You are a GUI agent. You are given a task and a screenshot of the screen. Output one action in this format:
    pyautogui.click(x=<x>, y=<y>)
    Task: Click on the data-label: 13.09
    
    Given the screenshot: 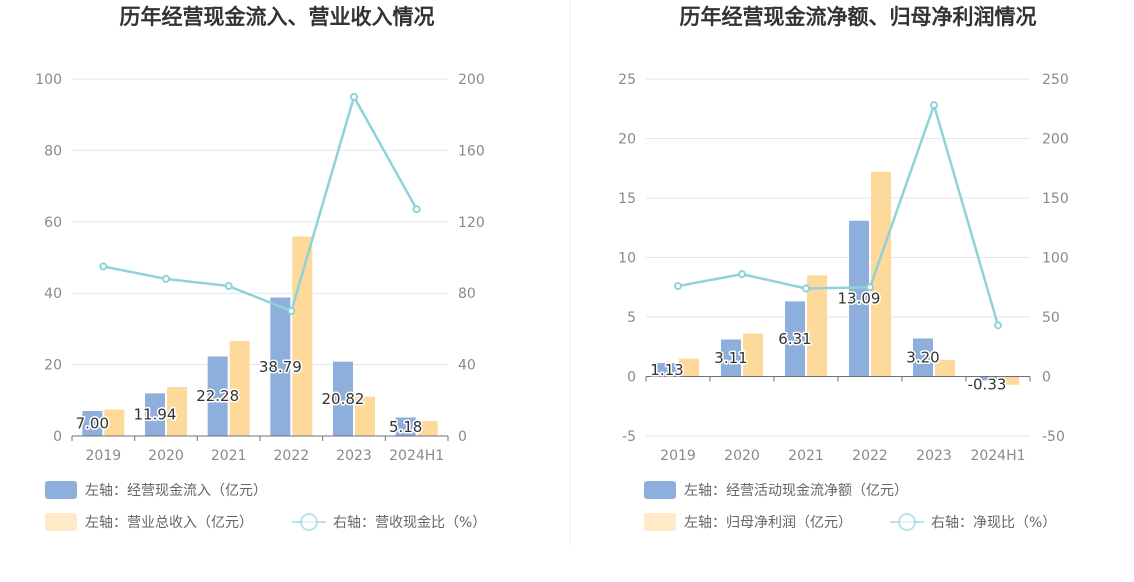 What is the action you would take?
    pyautogui.click(x=859, y=299)
    